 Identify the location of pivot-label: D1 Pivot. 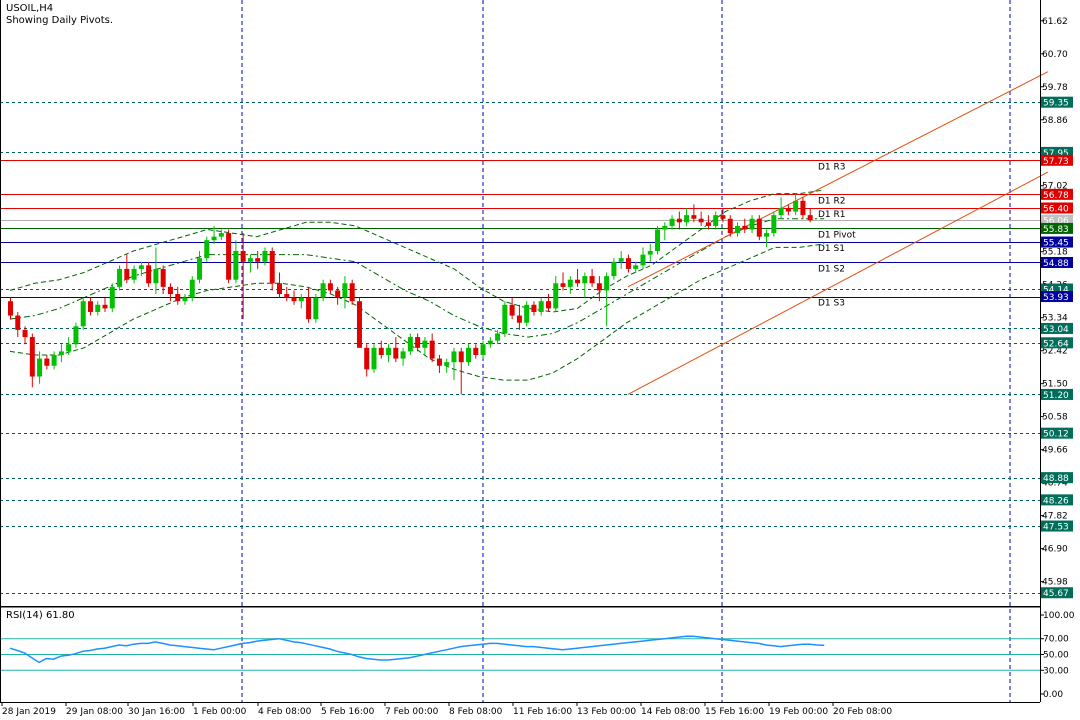
(837, 235).